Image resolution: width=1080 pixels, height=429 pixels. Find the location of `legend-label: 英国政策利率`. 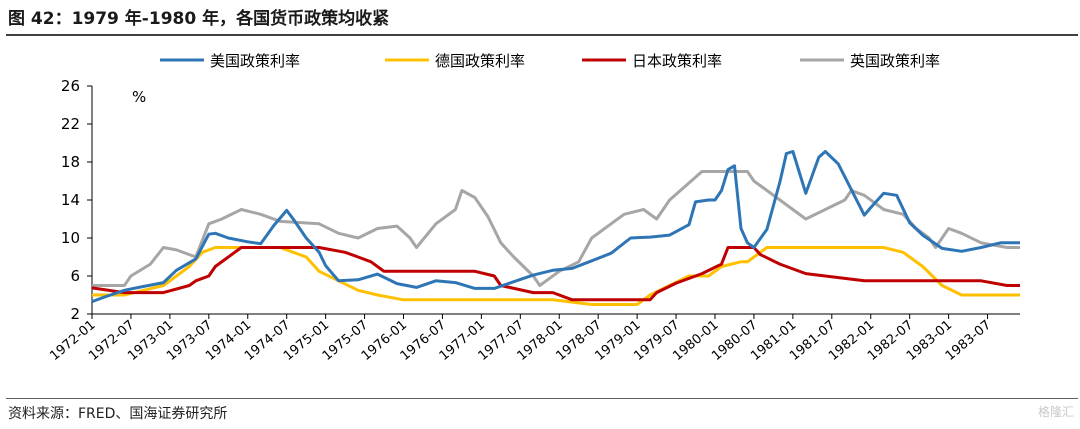

legend-label: 英国政策利率 is located at coordinates (895, 61).